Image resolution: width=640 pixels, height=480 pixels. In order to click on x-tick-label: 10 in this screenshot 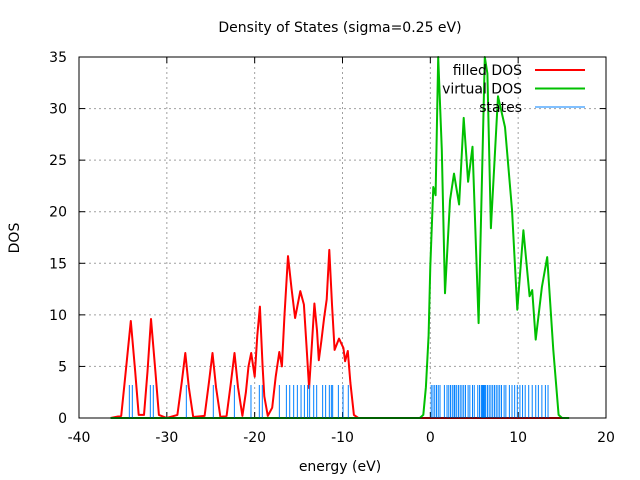, I will do `click(518, 438)`.